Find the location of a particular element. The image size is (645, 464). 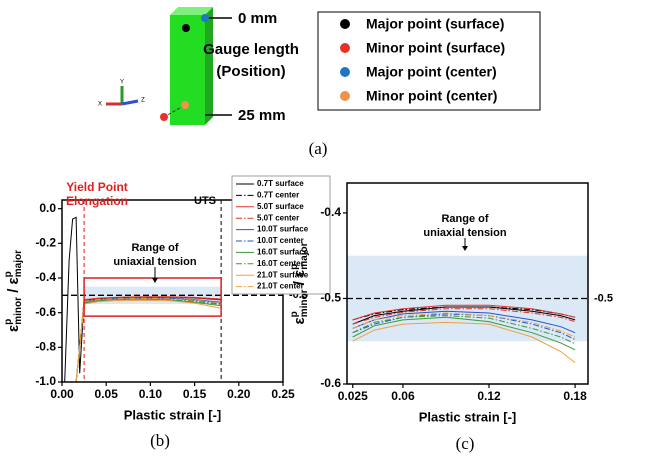

x-tick-label: 0.025 is located at coordinates (353, 396).